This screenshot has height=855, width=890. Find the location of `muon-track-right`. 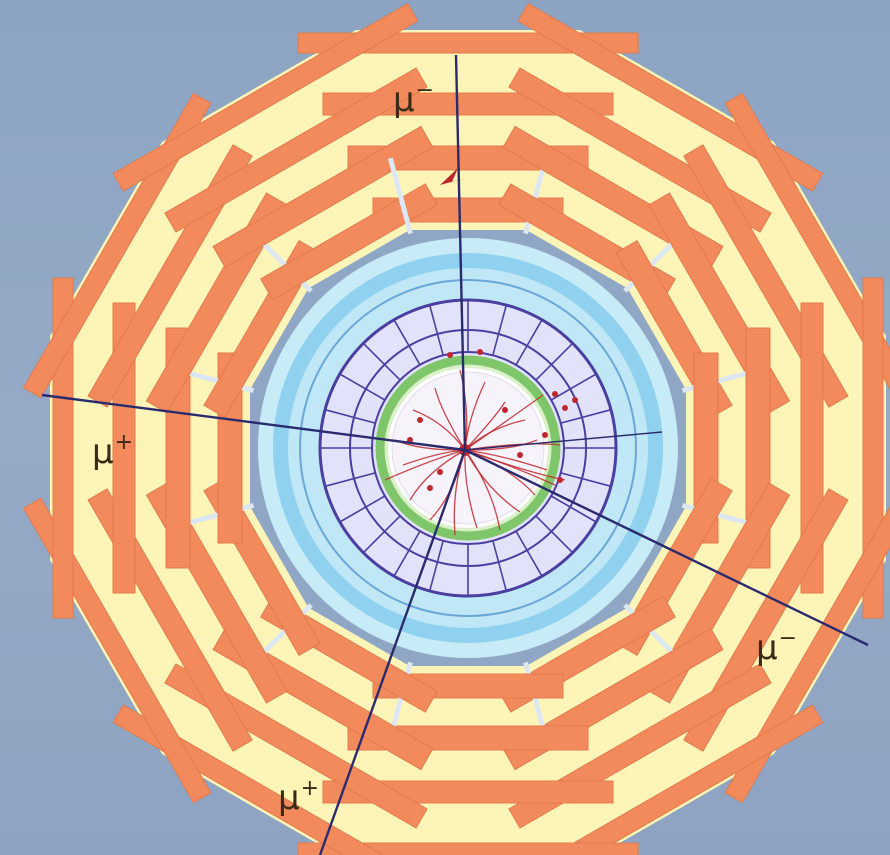

muon-track-right is located at coordinates (666, 547).